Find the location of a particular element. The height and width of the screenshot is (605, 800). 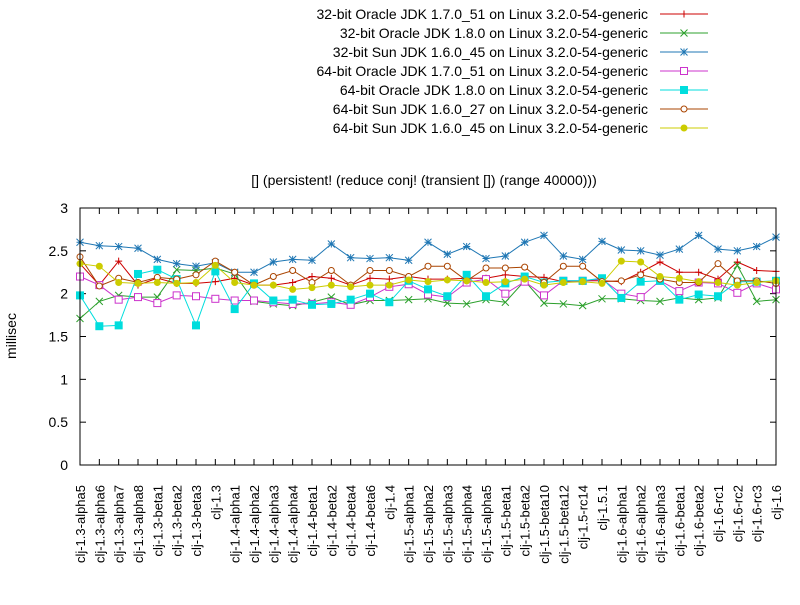

x-tick-label: clj-1.5-beta10 is located at coordinates (544, 524).